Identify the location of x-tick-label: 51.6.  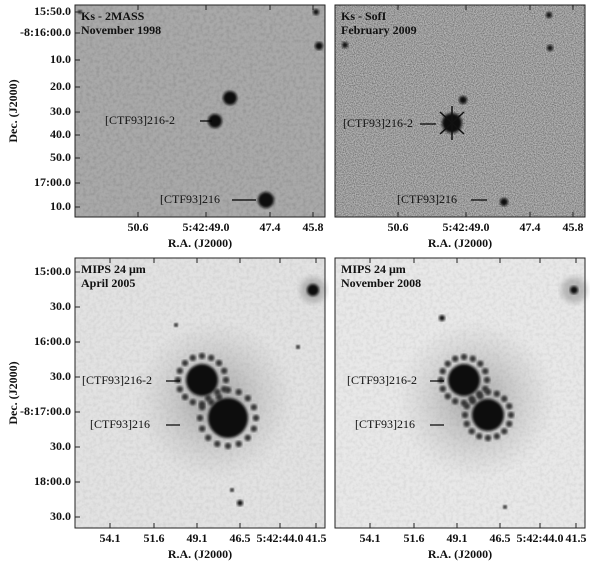
(154, 538).